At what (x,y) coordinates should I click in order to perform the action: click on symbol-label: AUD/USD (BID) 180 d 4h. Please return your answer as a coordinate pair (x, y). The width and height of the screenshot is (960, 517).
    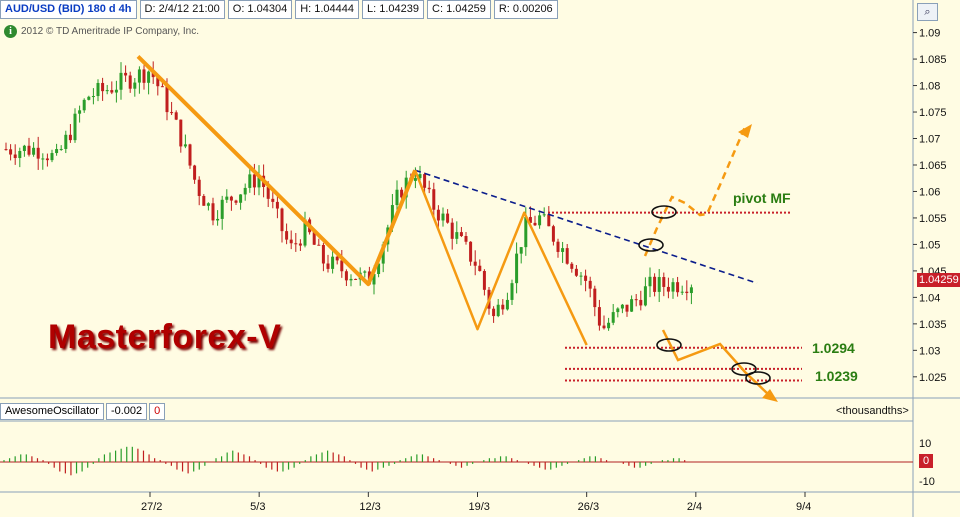
    Looking at the image, I should click on (68, 9).